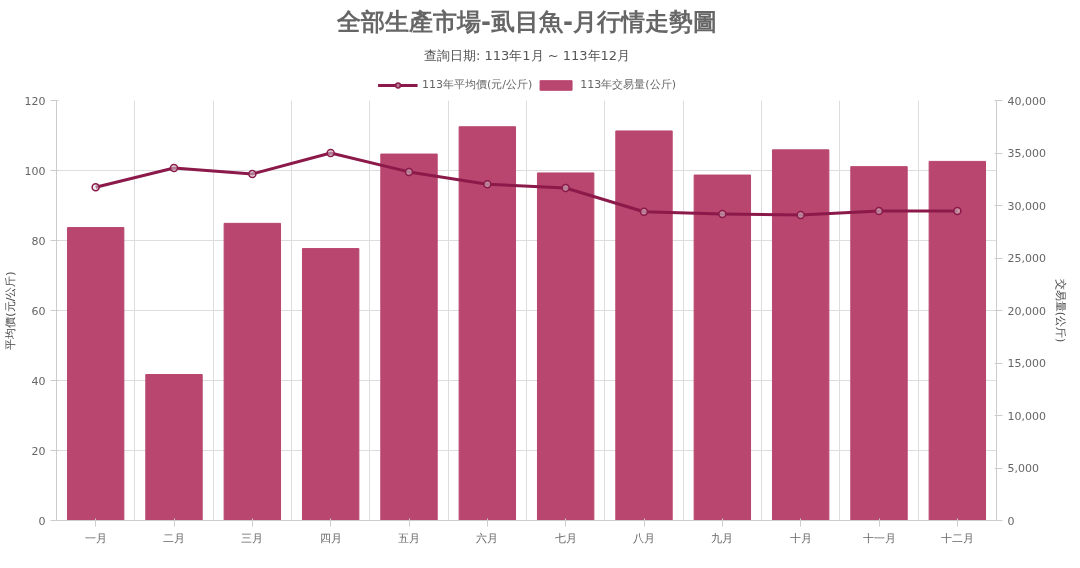 The width and height of the screenshot is (1080, 568). What do you see at coordinates (487, 538) in the screenshot?
I see `x-tick-label: 六月` at bounding box center [487, 538].